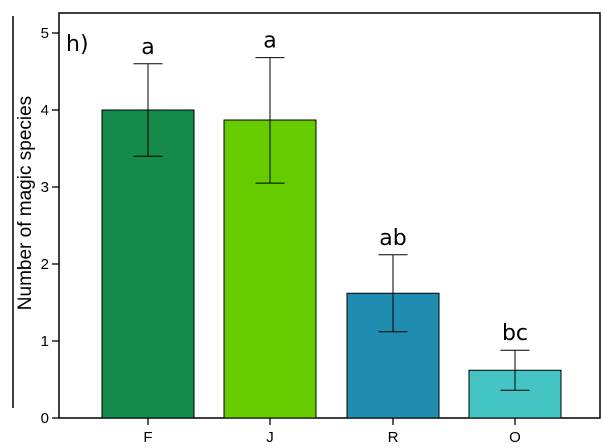 The width and height of the screenshot is (603, 448). What do you see at coordinates (45, 264) in the screenshot?
I see `y-tick-label: 2` at bounding box center [45, 264].